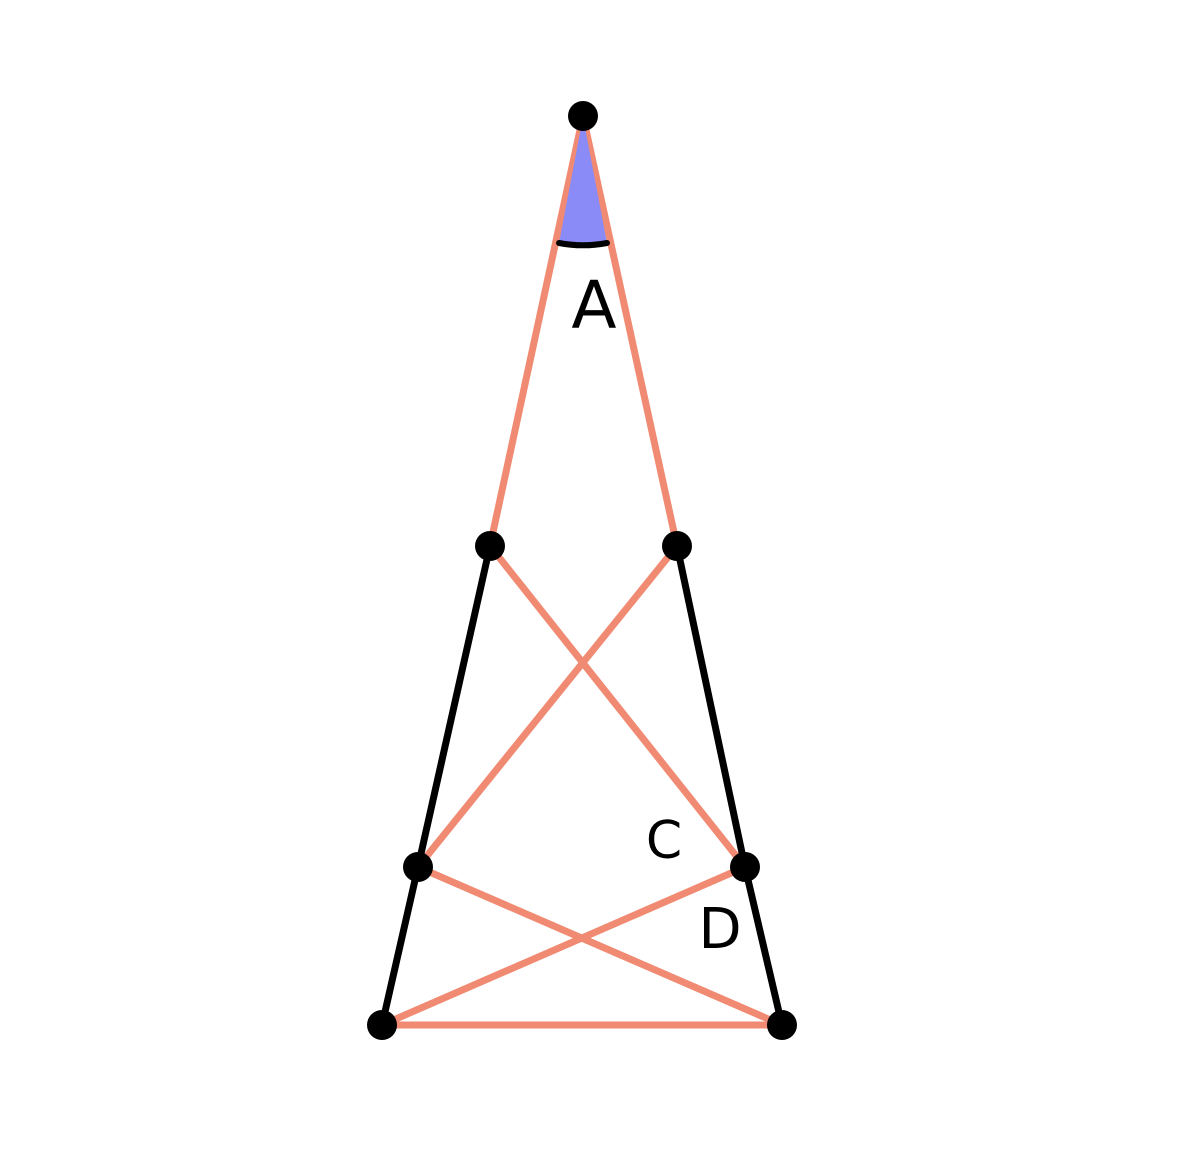 The height and width of the screenshot is (1156, 1200). Describe the element at coordinates (563, 946) in the screenshot. I see `salmon-segment-middle-right-to-base-left` at that location.